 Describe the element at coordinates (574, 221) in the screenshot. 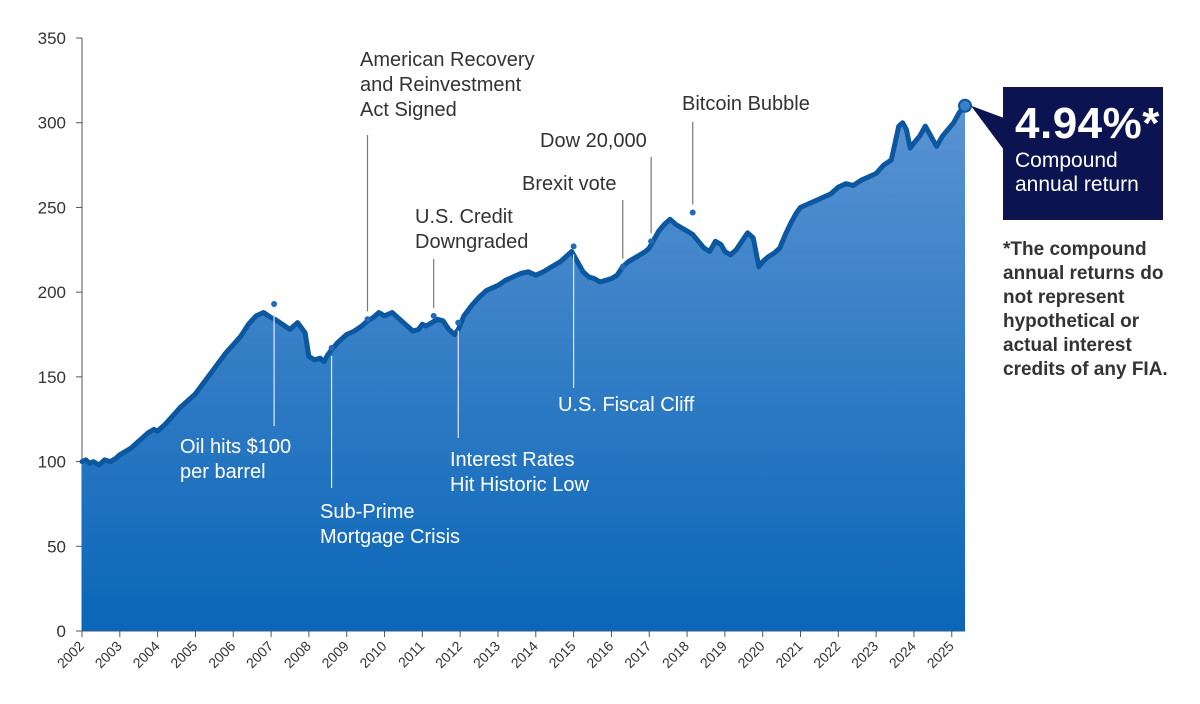

I see `annotation: Brexit vote` at that location.